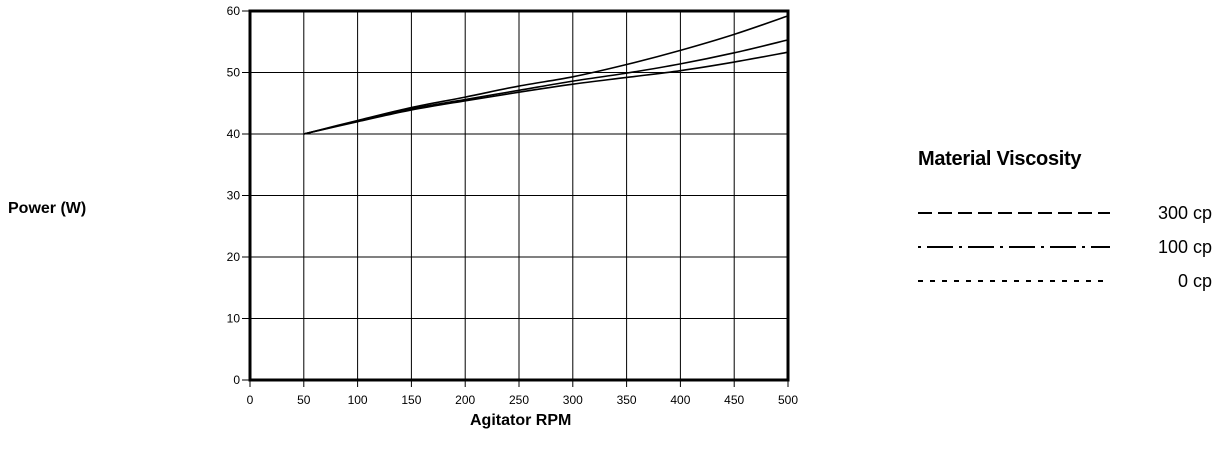 This screenshot has height=461, width=1225. I want to click on x-tick-label: 300, so click(573, 400).